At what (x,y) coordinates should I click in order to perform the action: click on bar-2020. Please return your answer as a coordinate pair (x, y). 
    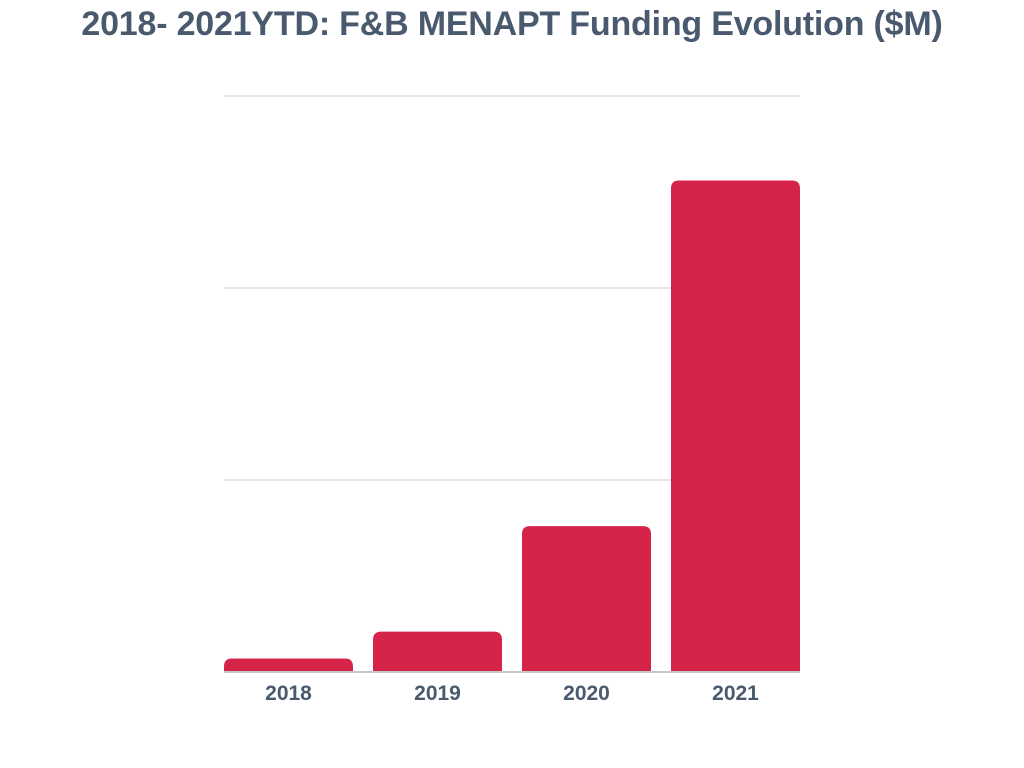
    Looking at the image, I should click on (586, 599).